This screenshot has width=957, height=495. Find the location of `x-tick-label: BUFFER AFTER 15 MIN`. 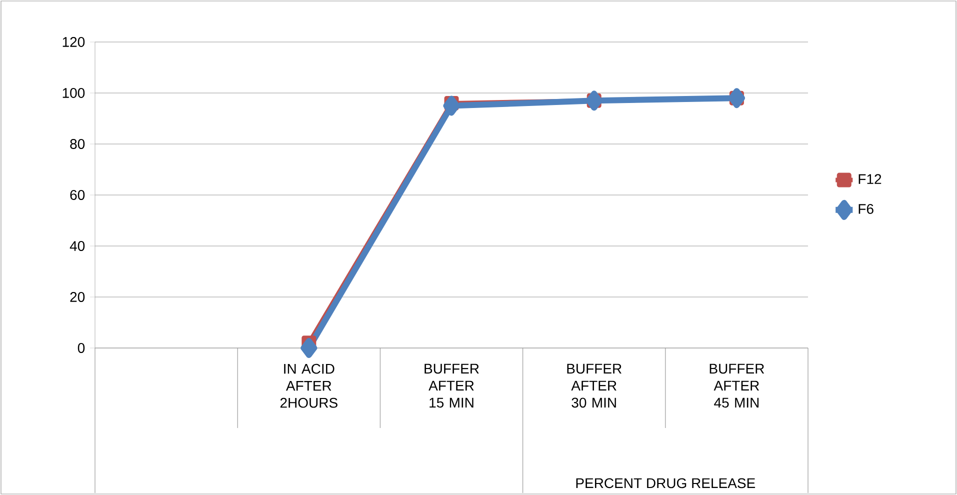

x-tick-label: BUFFER AFTER 15 MIN is located at coordinates (451, 386).